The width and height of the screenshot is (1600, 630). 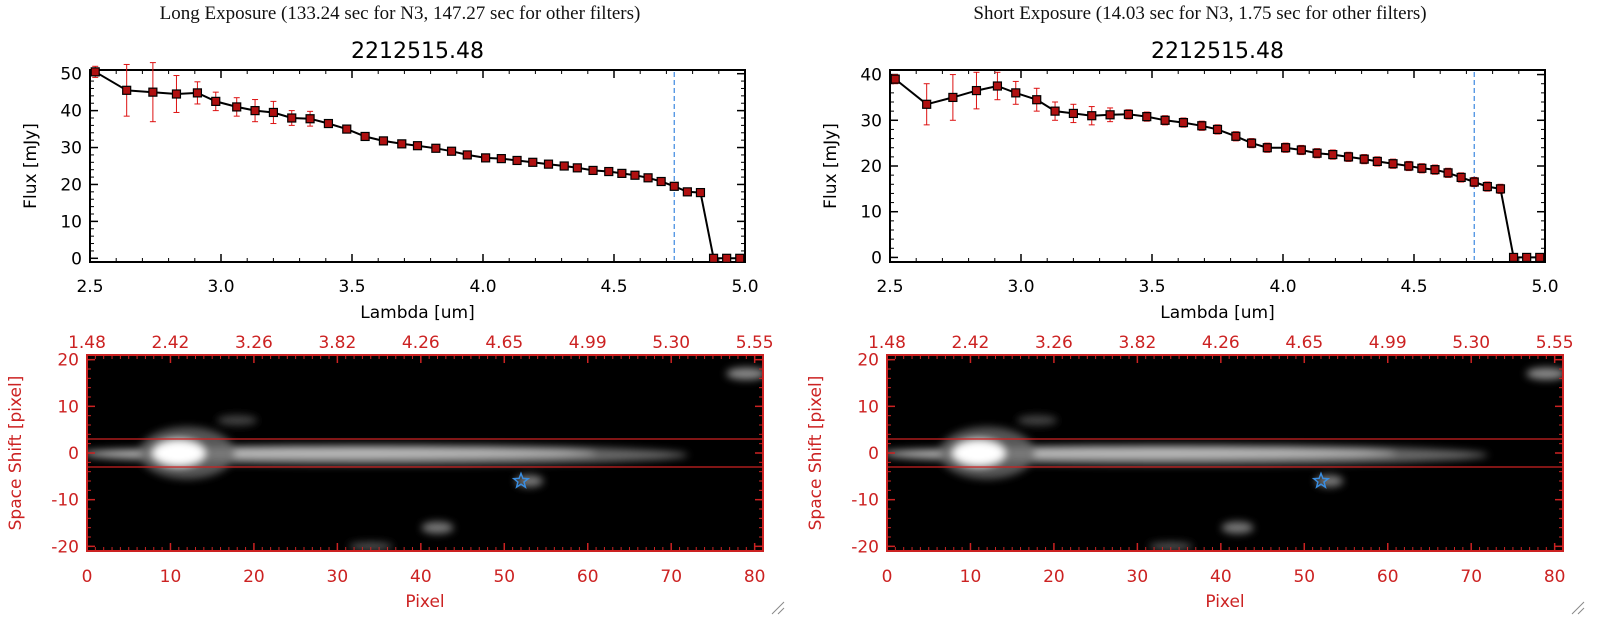 What do you see at coordinates (71, 112) in the screenshot?
I see `y-tick-label: 40` at bounding box center [71, 112].